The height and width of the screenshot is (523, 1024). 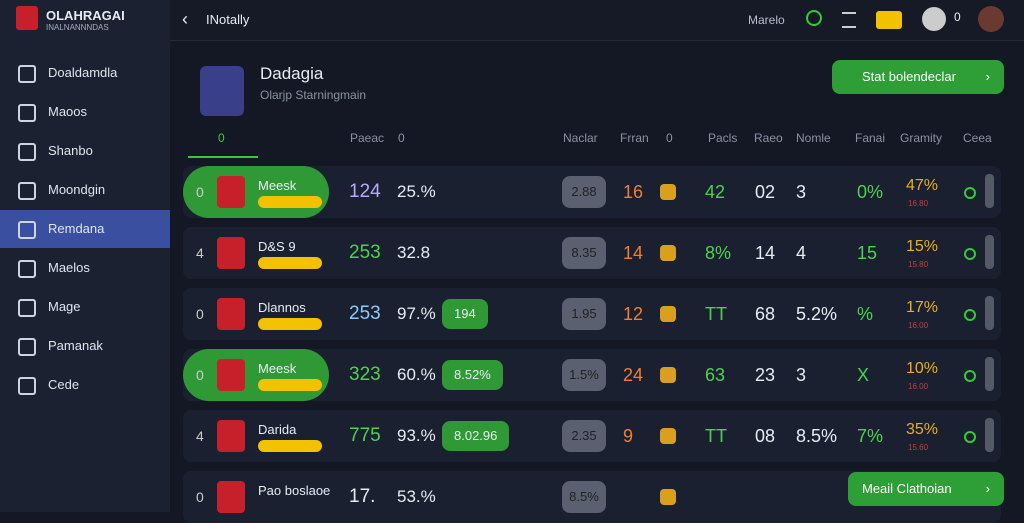 I want to click on cell-d: 9, so click(x=628, y=436).